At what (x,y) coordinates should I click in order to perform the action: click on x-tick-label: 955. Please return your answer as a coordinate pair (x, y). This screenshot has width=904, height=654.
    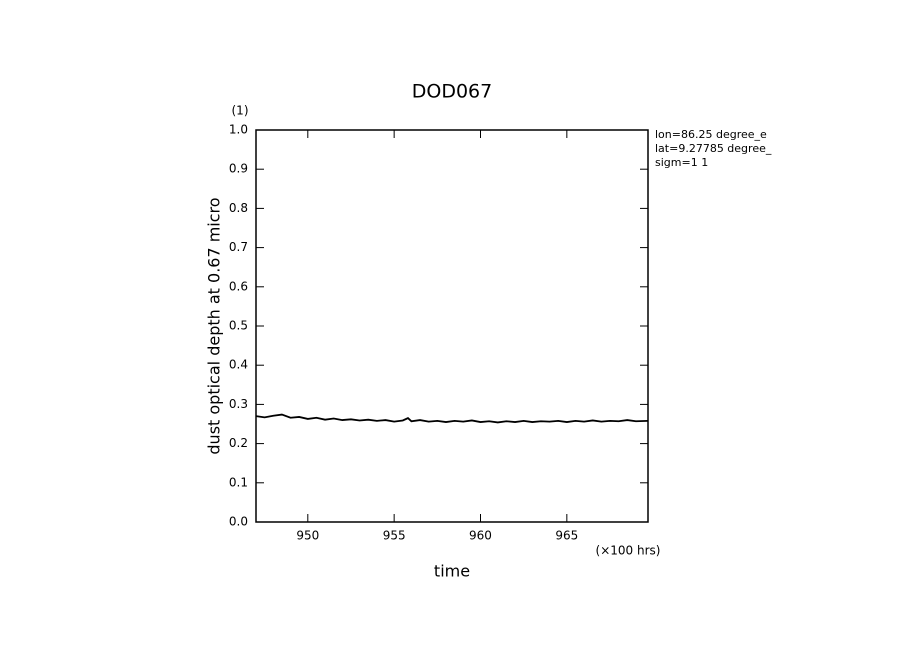
    Looking at the image, I should click on (394, 536).